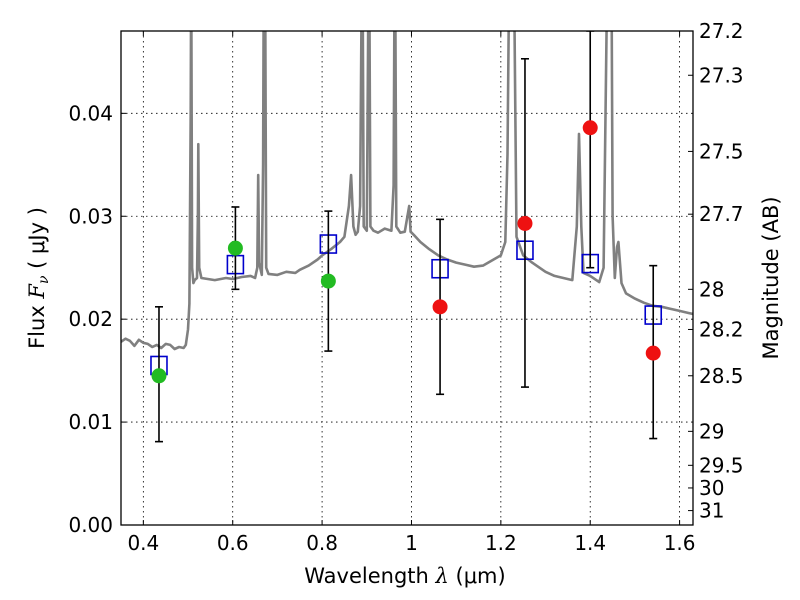 The image size is (800, 600). What do you see at coordinates (721, 31) in the screenshot?
I see `y2-tick-label: 27.2` at bounding box center [721, 31].